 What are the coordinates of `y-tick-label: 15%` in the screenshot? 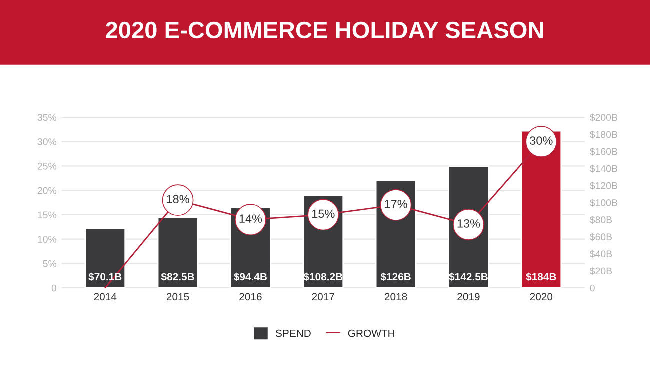 It's located at (47, 215).